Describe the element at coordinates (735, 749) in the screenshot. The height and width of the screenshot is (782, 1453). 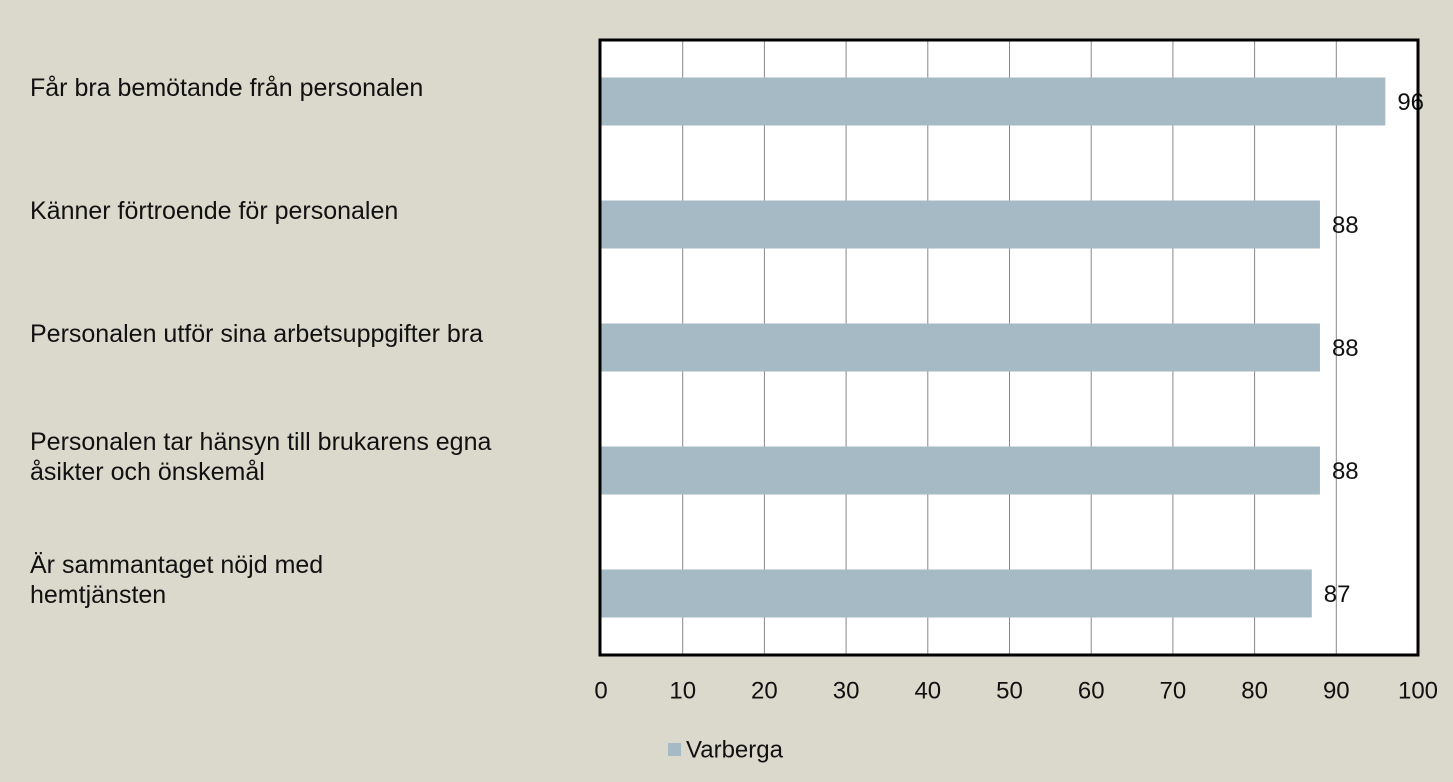
I see `legend-label: Varberga` at that location.